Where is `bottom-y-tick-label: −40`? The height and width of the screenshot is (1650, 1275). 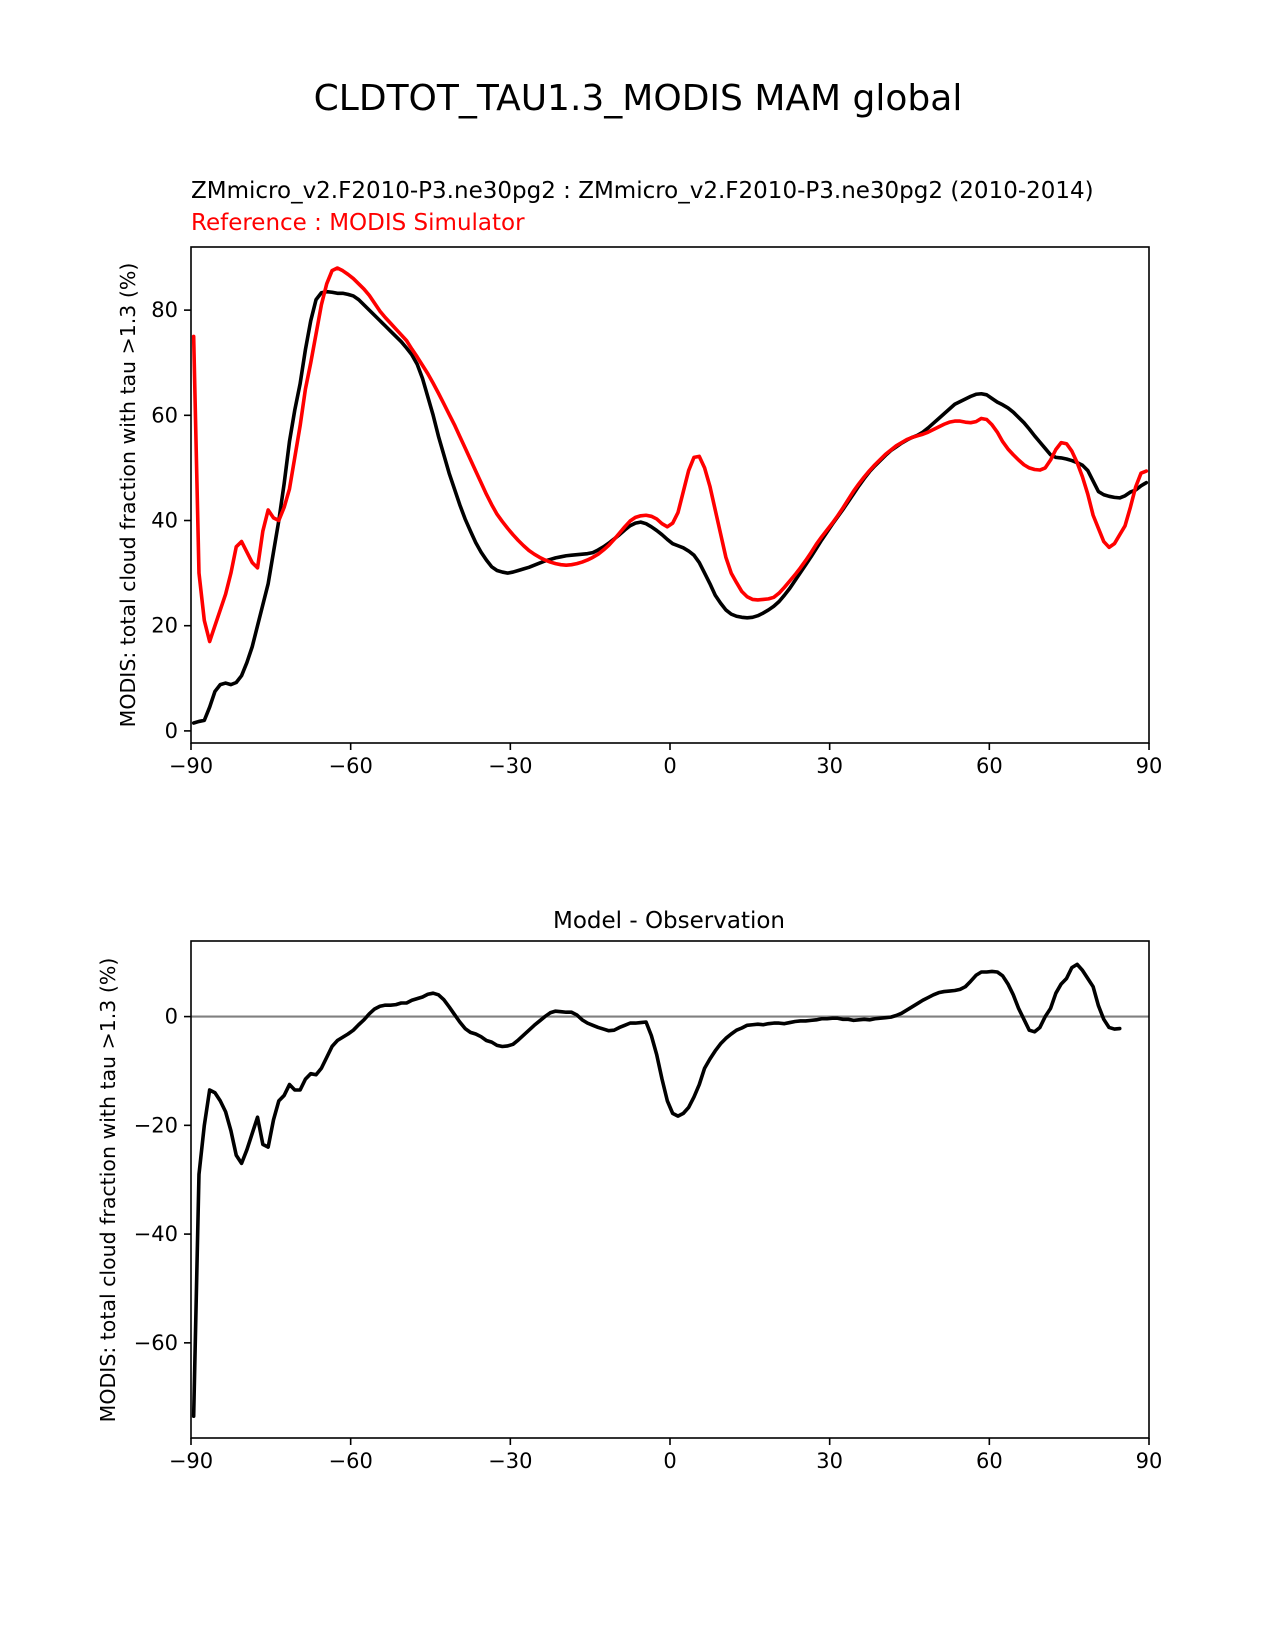 bottom-y-tick-label: −40 is located at coordinates (156, 1234).